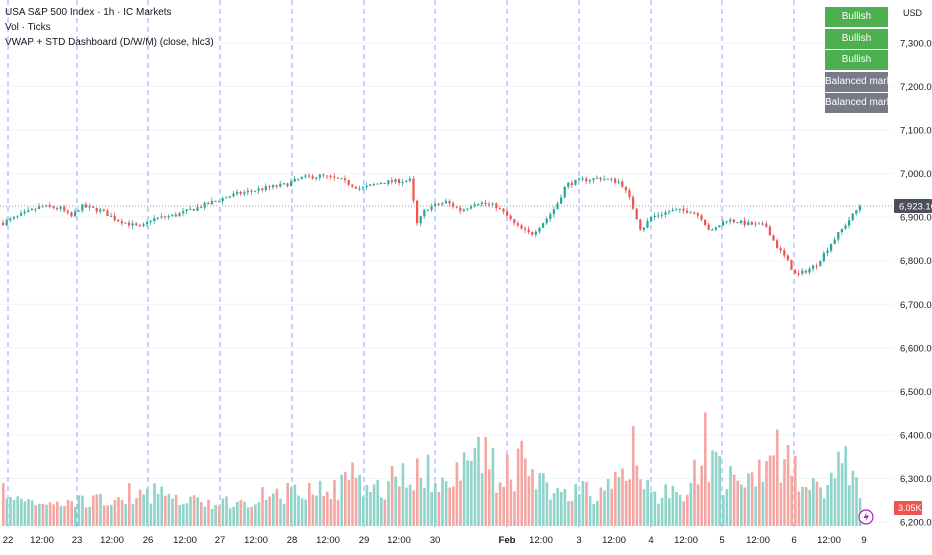  What do you see at coordinates (793, 540) in the screenshot?
I see `time-tick-label: 6` at bounding box center [793, 540].